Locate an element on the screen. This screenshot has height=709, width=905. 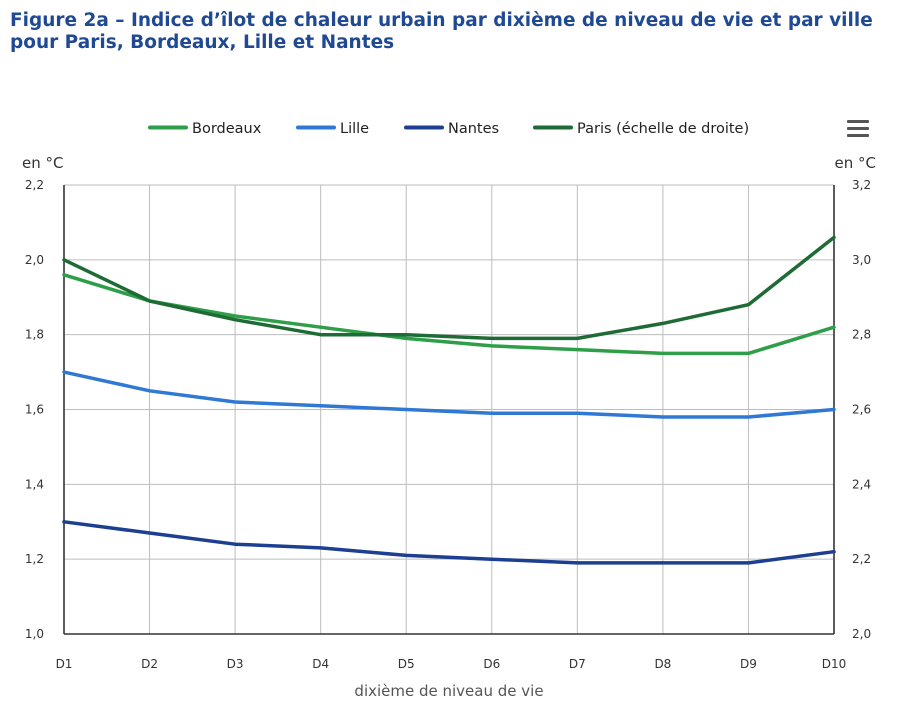
left-y-tick-label: 2,2 is located at coordinates (34, 185).